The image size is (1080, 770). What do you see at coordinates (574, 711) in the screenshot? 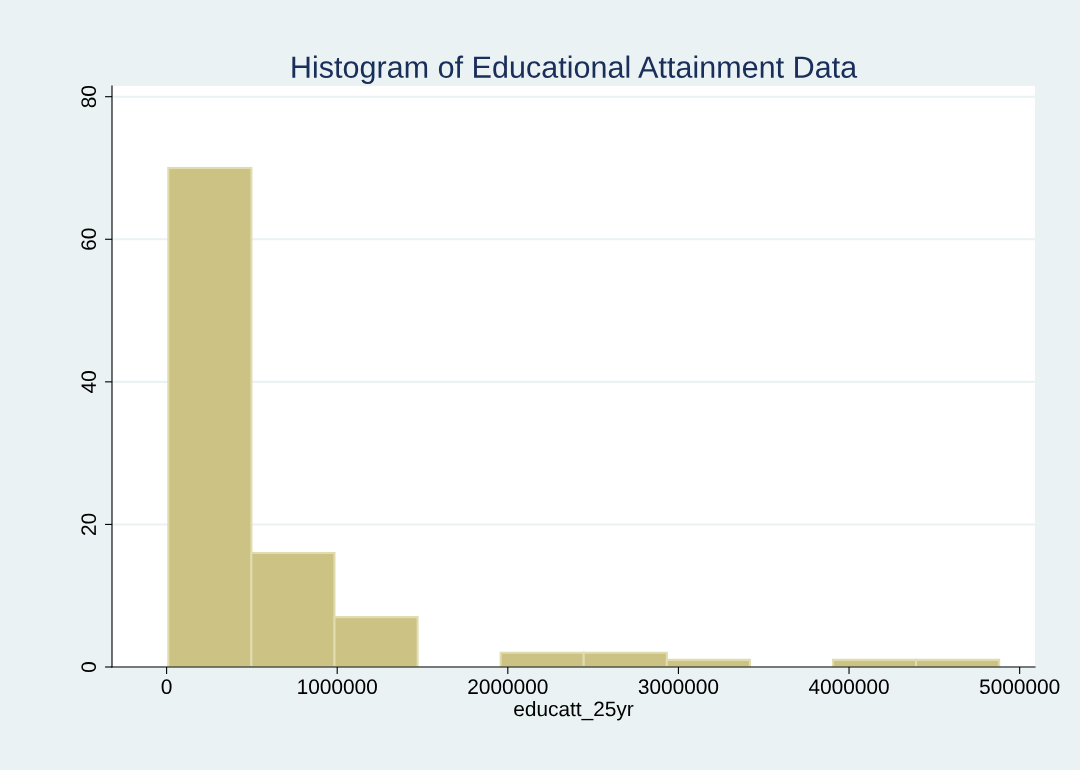
I see `x-axis-title: educatt_25yr` at bounding box center [574, 711].